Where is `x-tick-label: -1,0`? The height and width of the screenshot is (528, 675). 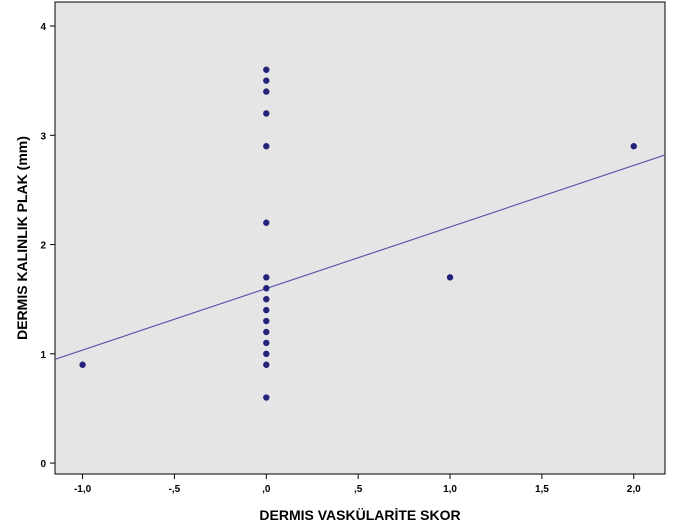 x-tick-label: -1,0 is located at coordinates (83, 489).